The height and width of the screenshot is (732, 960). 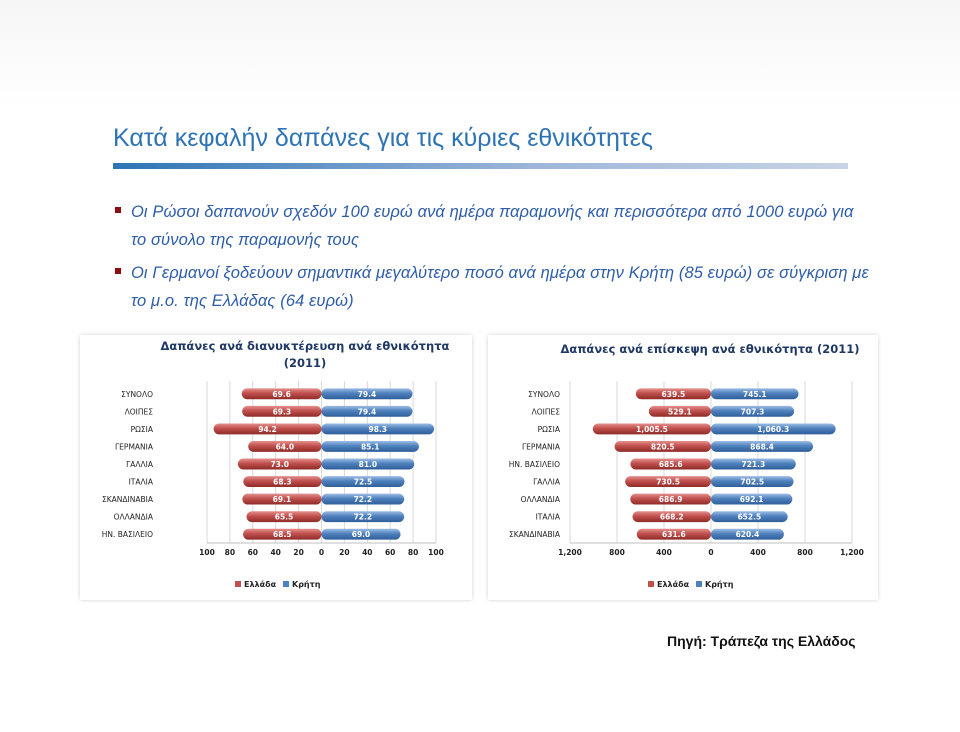 I want to click on data-label-crete: 1,060.3, so click(x=773, y=429).